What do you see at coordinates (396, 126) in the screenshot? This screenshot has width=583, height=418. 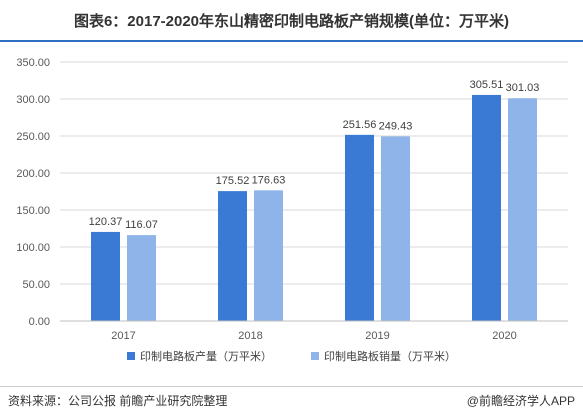 I see `data-label: 249.43` at bounding box center [396, 126].